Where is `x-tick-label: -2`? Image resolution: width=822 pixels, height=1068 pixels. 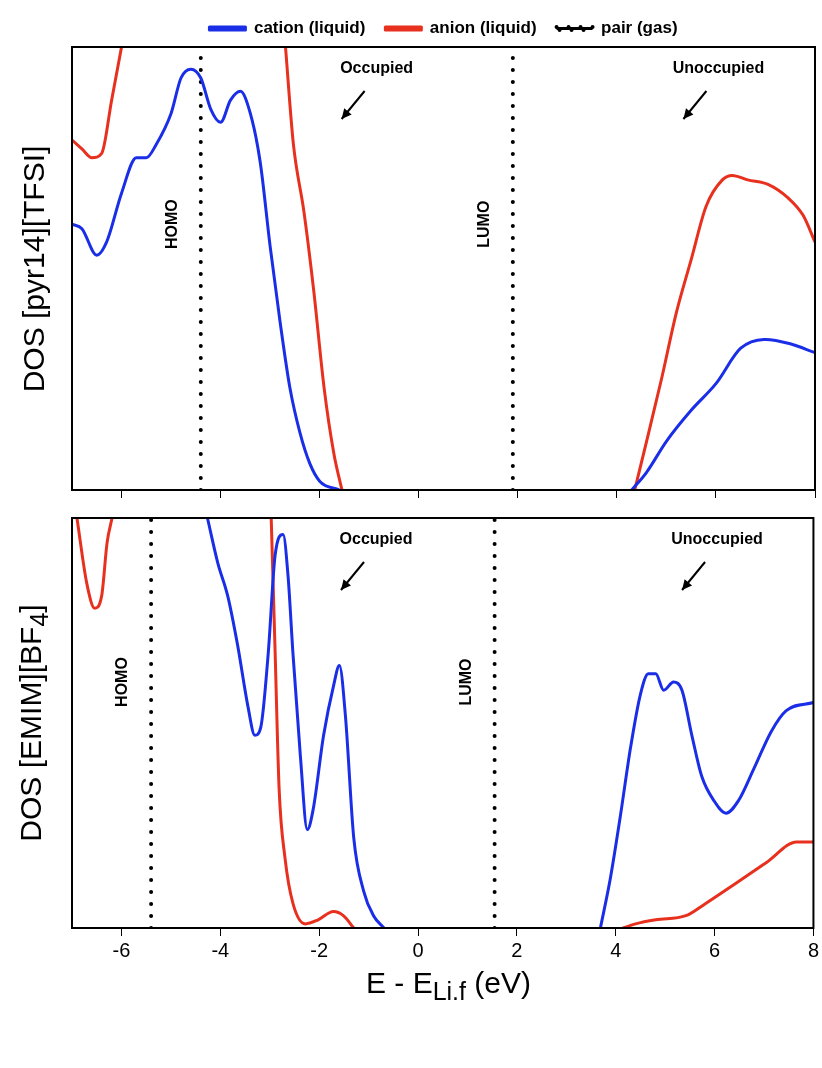 x-tick-label: -2 is located at coordinates (319, 949).